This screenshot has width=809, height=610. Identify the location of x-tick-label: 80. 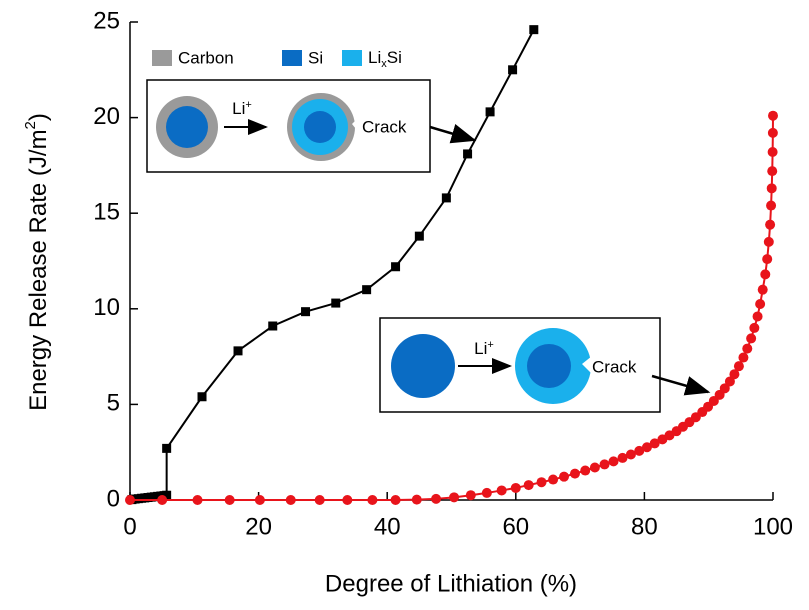
(644, 526).